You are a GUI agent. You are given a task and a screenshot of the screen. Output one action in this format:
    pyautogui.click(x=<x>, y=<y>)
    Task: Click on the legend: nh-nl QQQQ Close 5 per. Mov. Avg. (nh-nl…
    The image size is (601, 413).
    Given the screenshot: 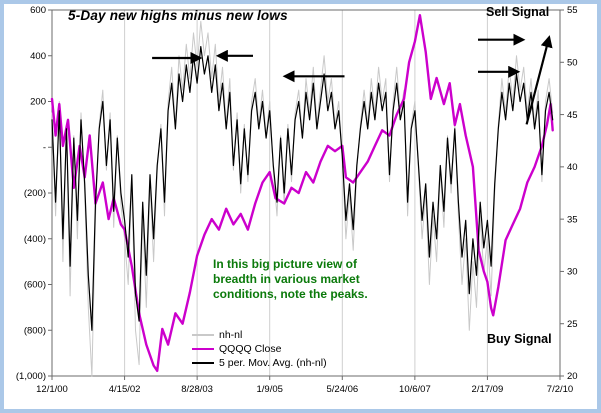 What is the action you would take?
    pyautogui.click(x=259, y=349)
    